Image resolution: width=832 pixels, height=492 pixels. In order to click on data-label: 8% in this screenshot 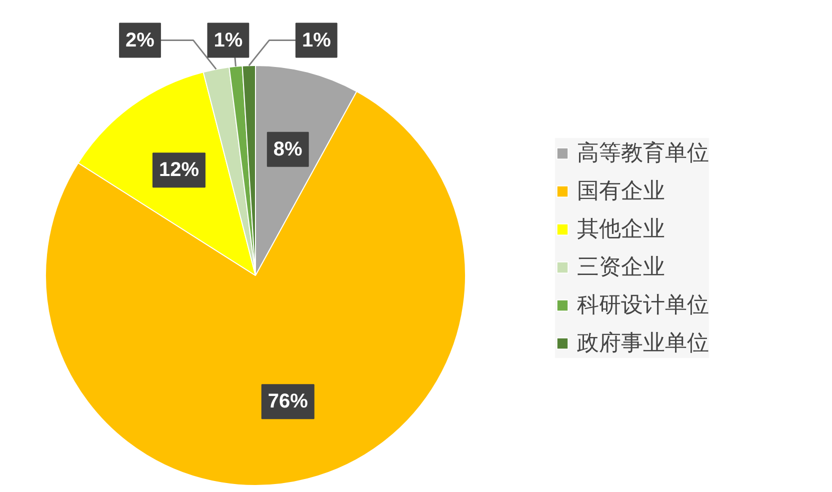, I will do `click(288, 149)`.